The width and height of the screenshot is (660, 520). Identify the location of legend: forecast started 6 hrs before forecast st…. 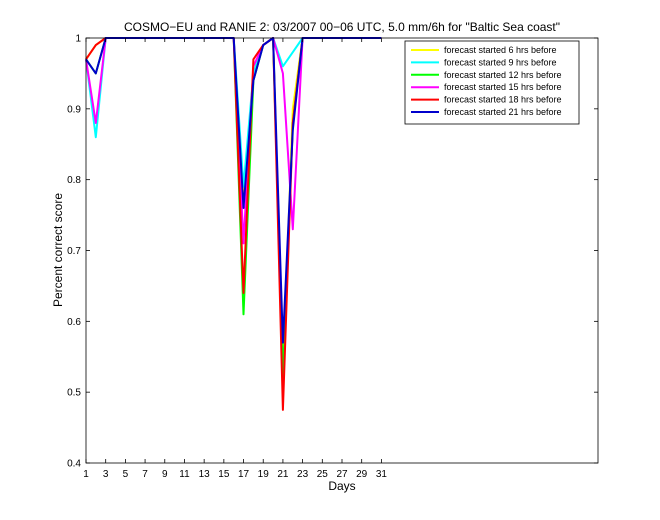
(492, 82).